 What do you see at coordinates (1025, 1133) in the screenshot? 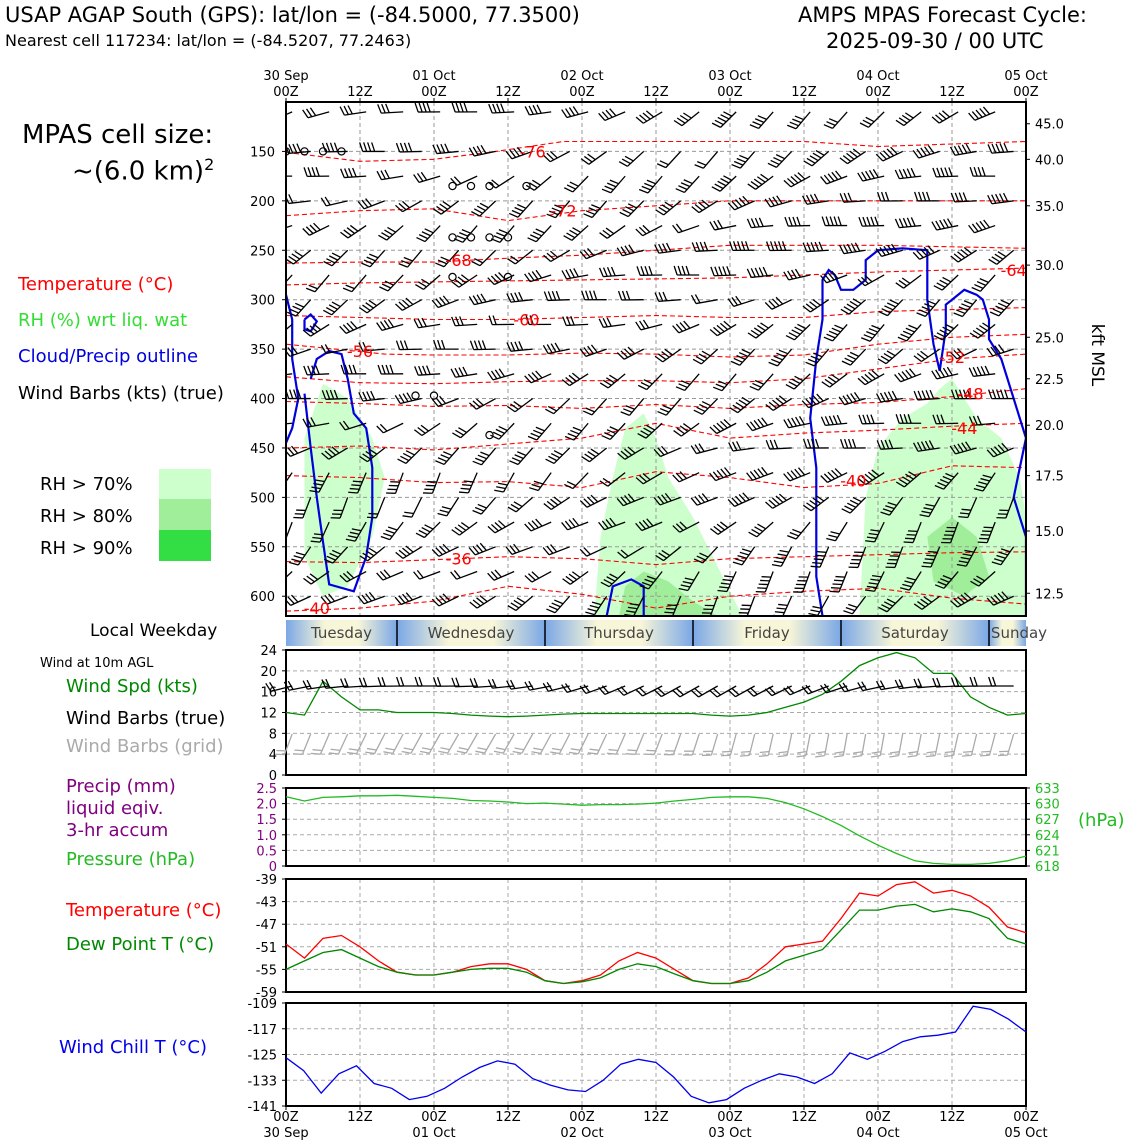
I see `x-tick-bottom-date: 05 Oct` at bounding box center [1025, 1133].